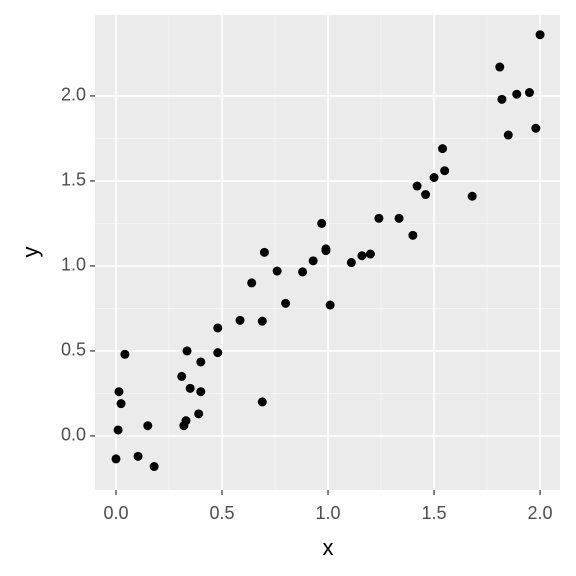  What do you see at coordinates (328, 547) in the screenshot?
I see `x-axis-title: x` at bounding box center [328, 547].